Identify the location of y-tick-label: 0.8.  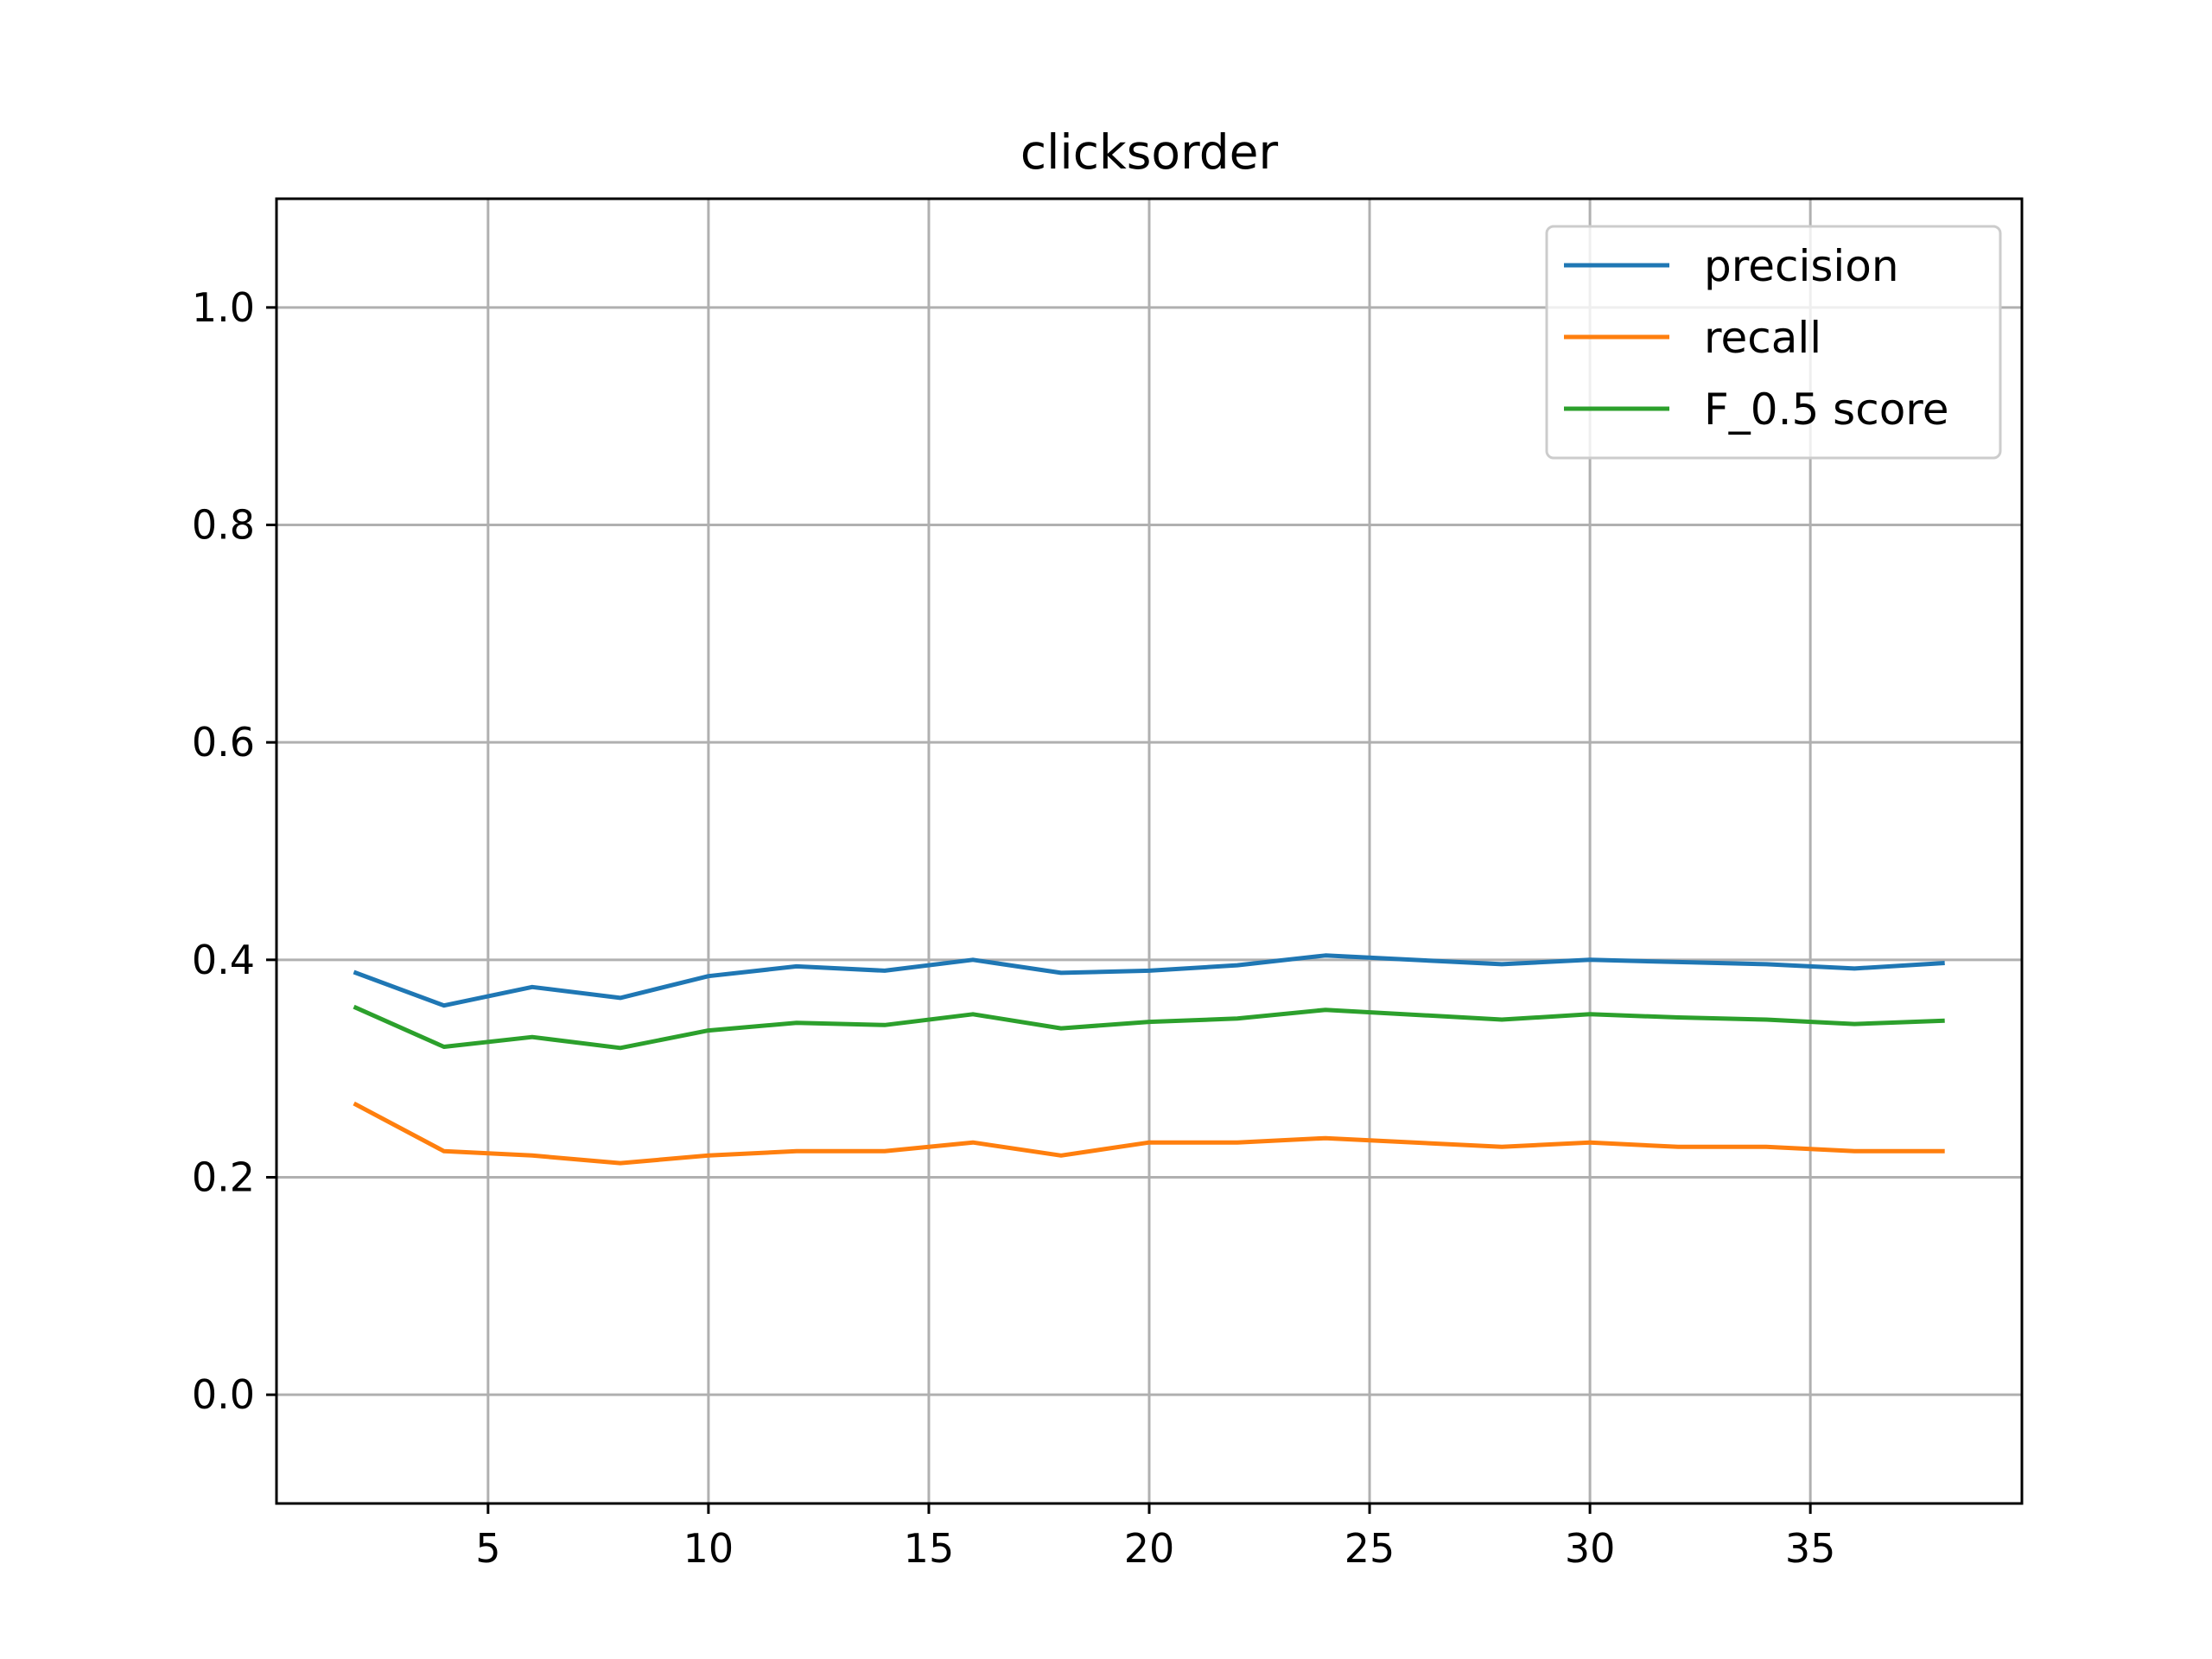
(223, 525).